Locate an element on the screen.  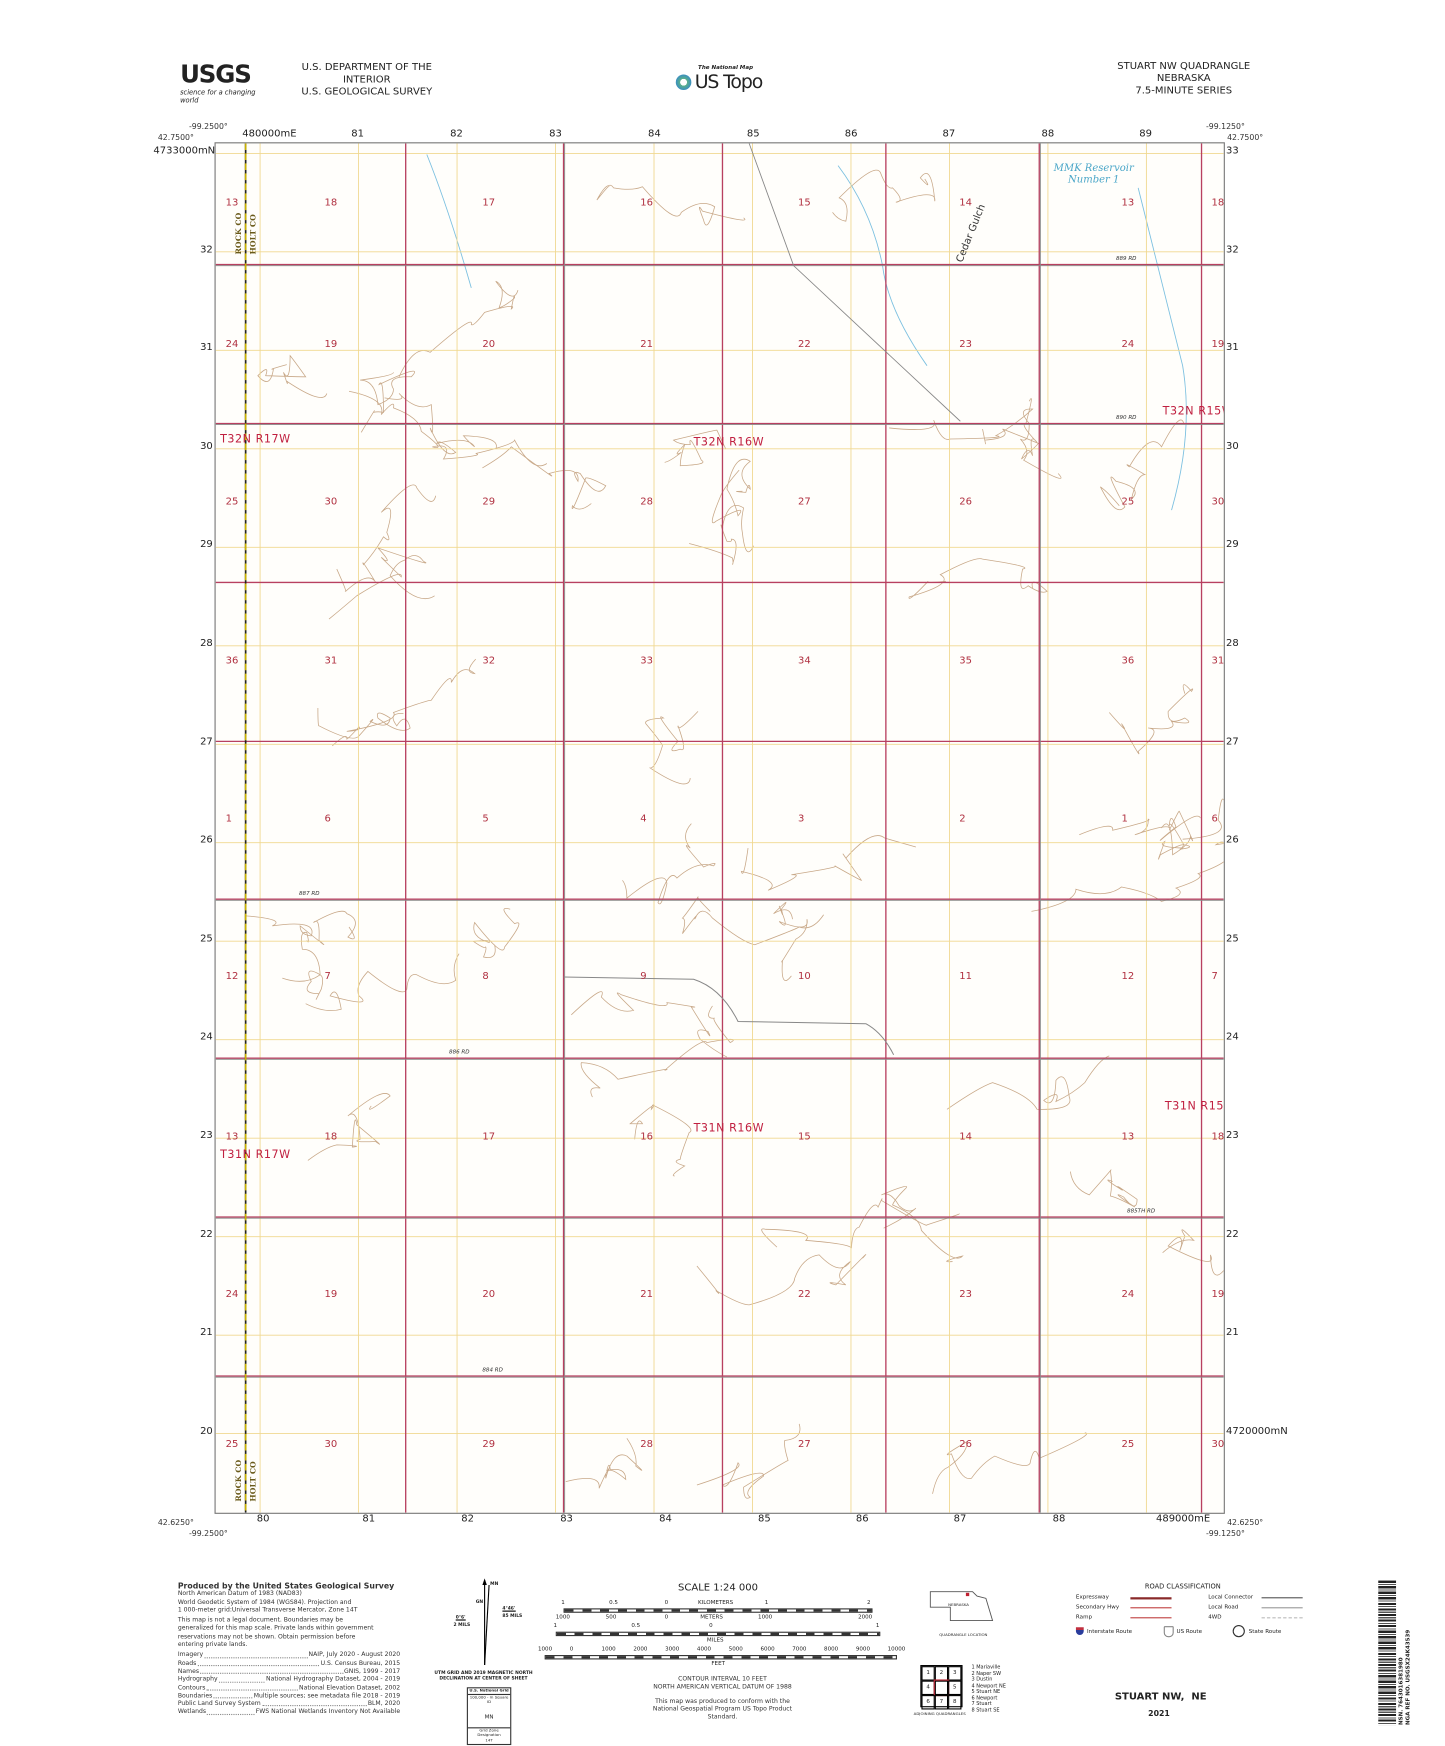
adjoining-quad-name: 3 Dustin is located at coordinates (982, 1680).